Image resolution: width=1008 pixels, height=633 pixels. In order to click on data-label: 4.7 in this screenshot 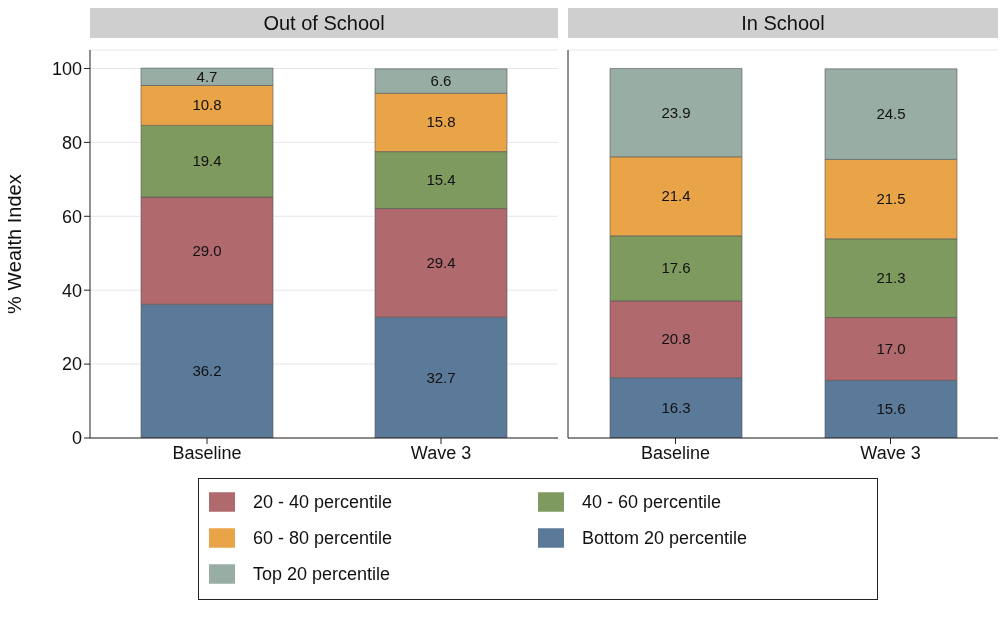, I will do `click(207, 76)`.